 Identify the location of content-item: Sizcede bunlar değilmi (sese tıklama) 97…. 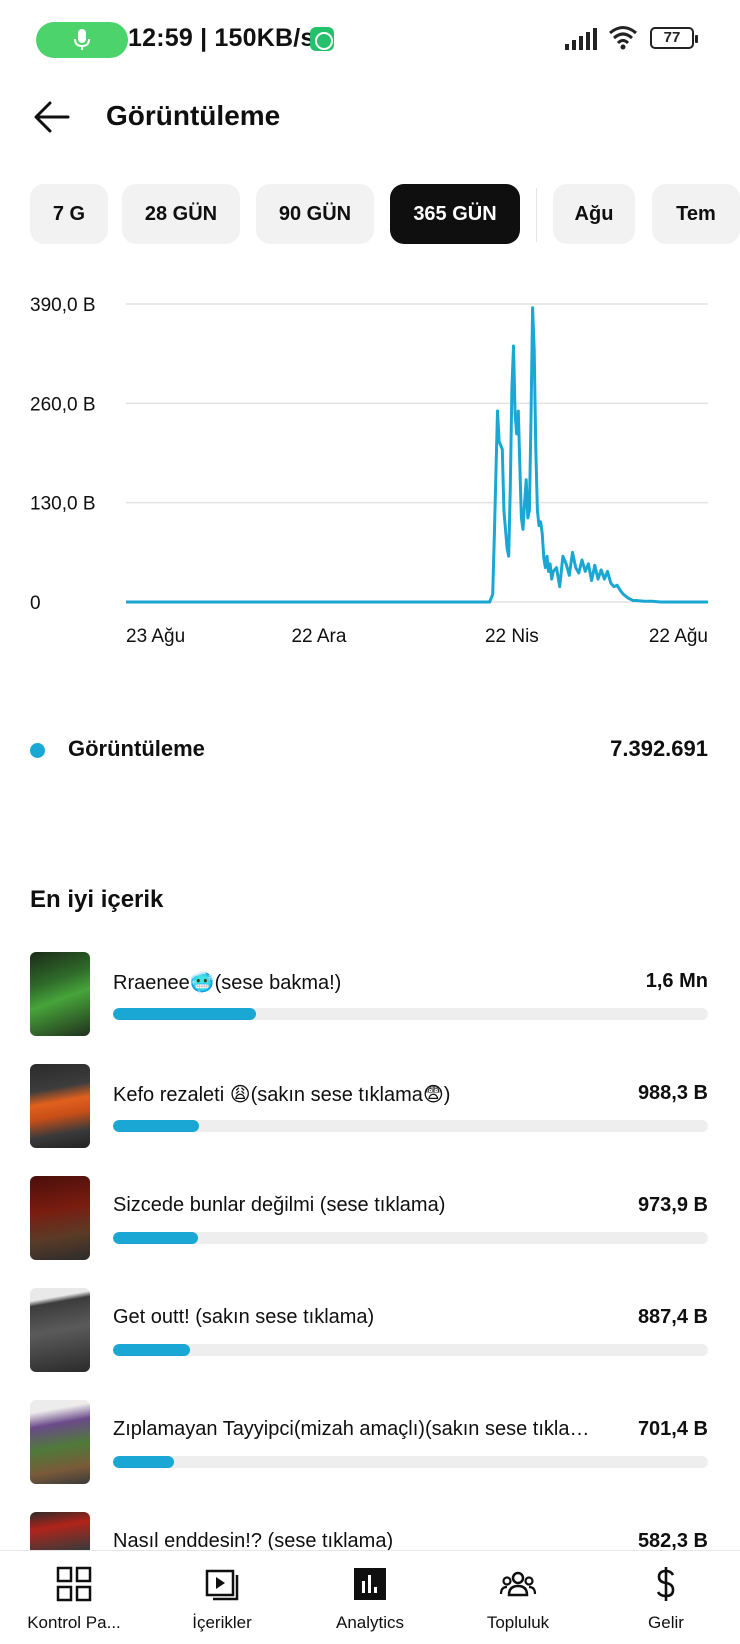
(370, 1219).